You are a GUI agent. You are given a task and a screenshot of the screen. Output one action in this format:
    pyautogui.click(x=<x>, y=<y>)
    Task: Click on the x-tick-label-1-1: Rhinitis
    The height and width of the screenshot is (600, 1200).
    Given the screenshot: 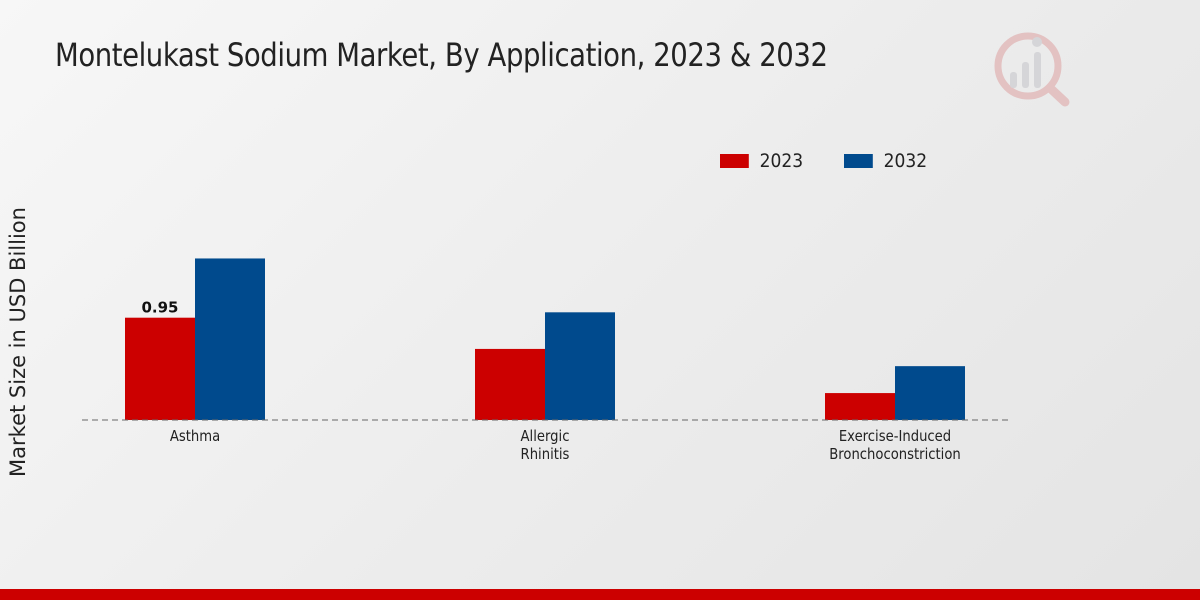 What is the action you would take?
    pyautogui.click(x=545, y=454)
    